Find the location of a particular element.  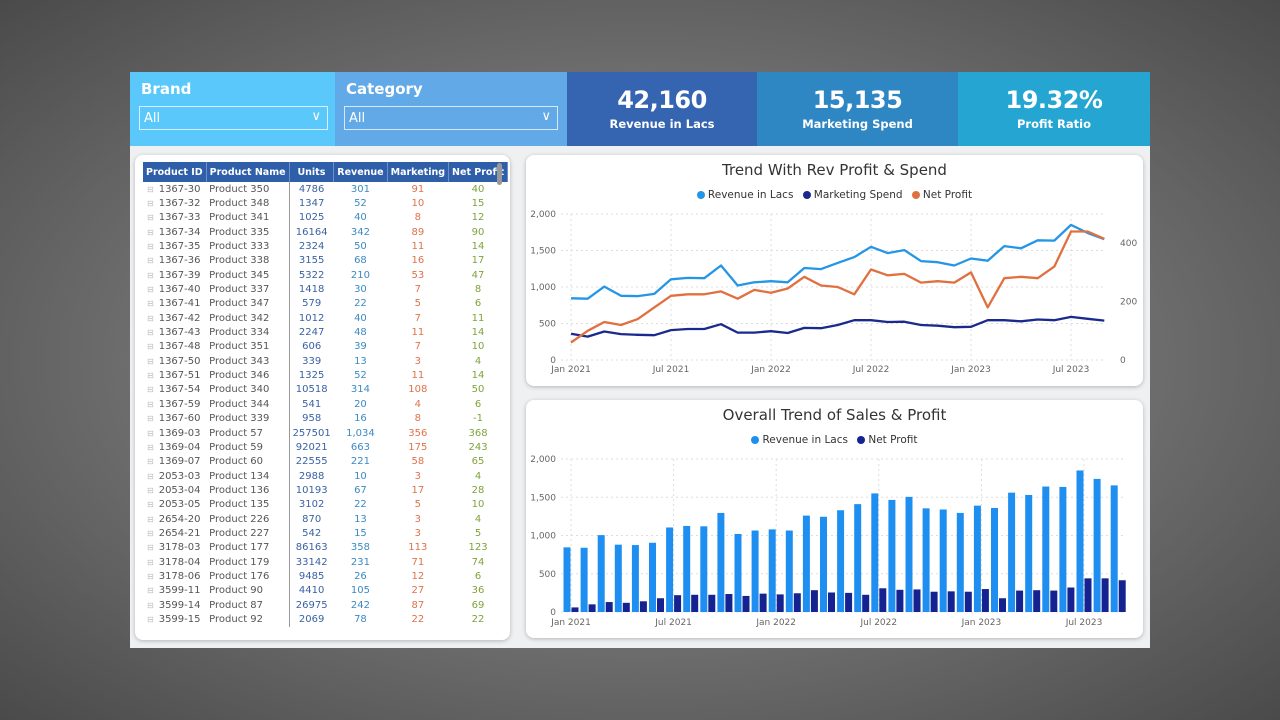

table-row: ⊟ 3599-14 Product 87 26975 242 87 69 is located at coordinates (325, 605).